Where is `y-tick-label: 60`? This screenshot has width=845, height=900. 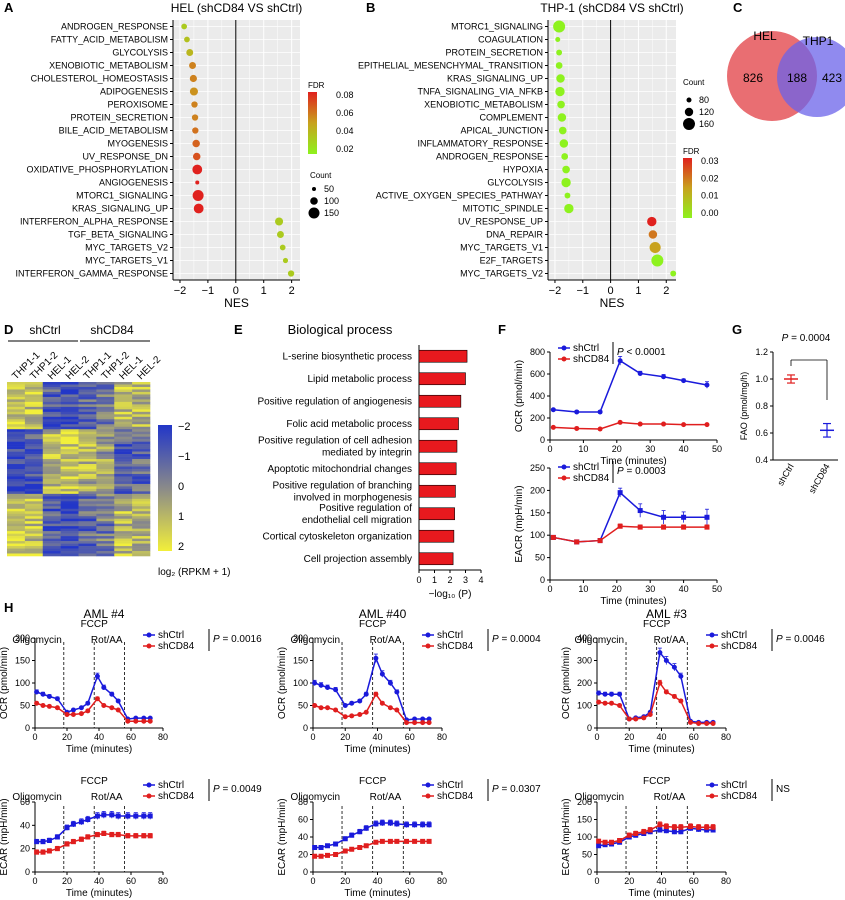
y-tick-label: 60 is located at coordinates (25, 802).